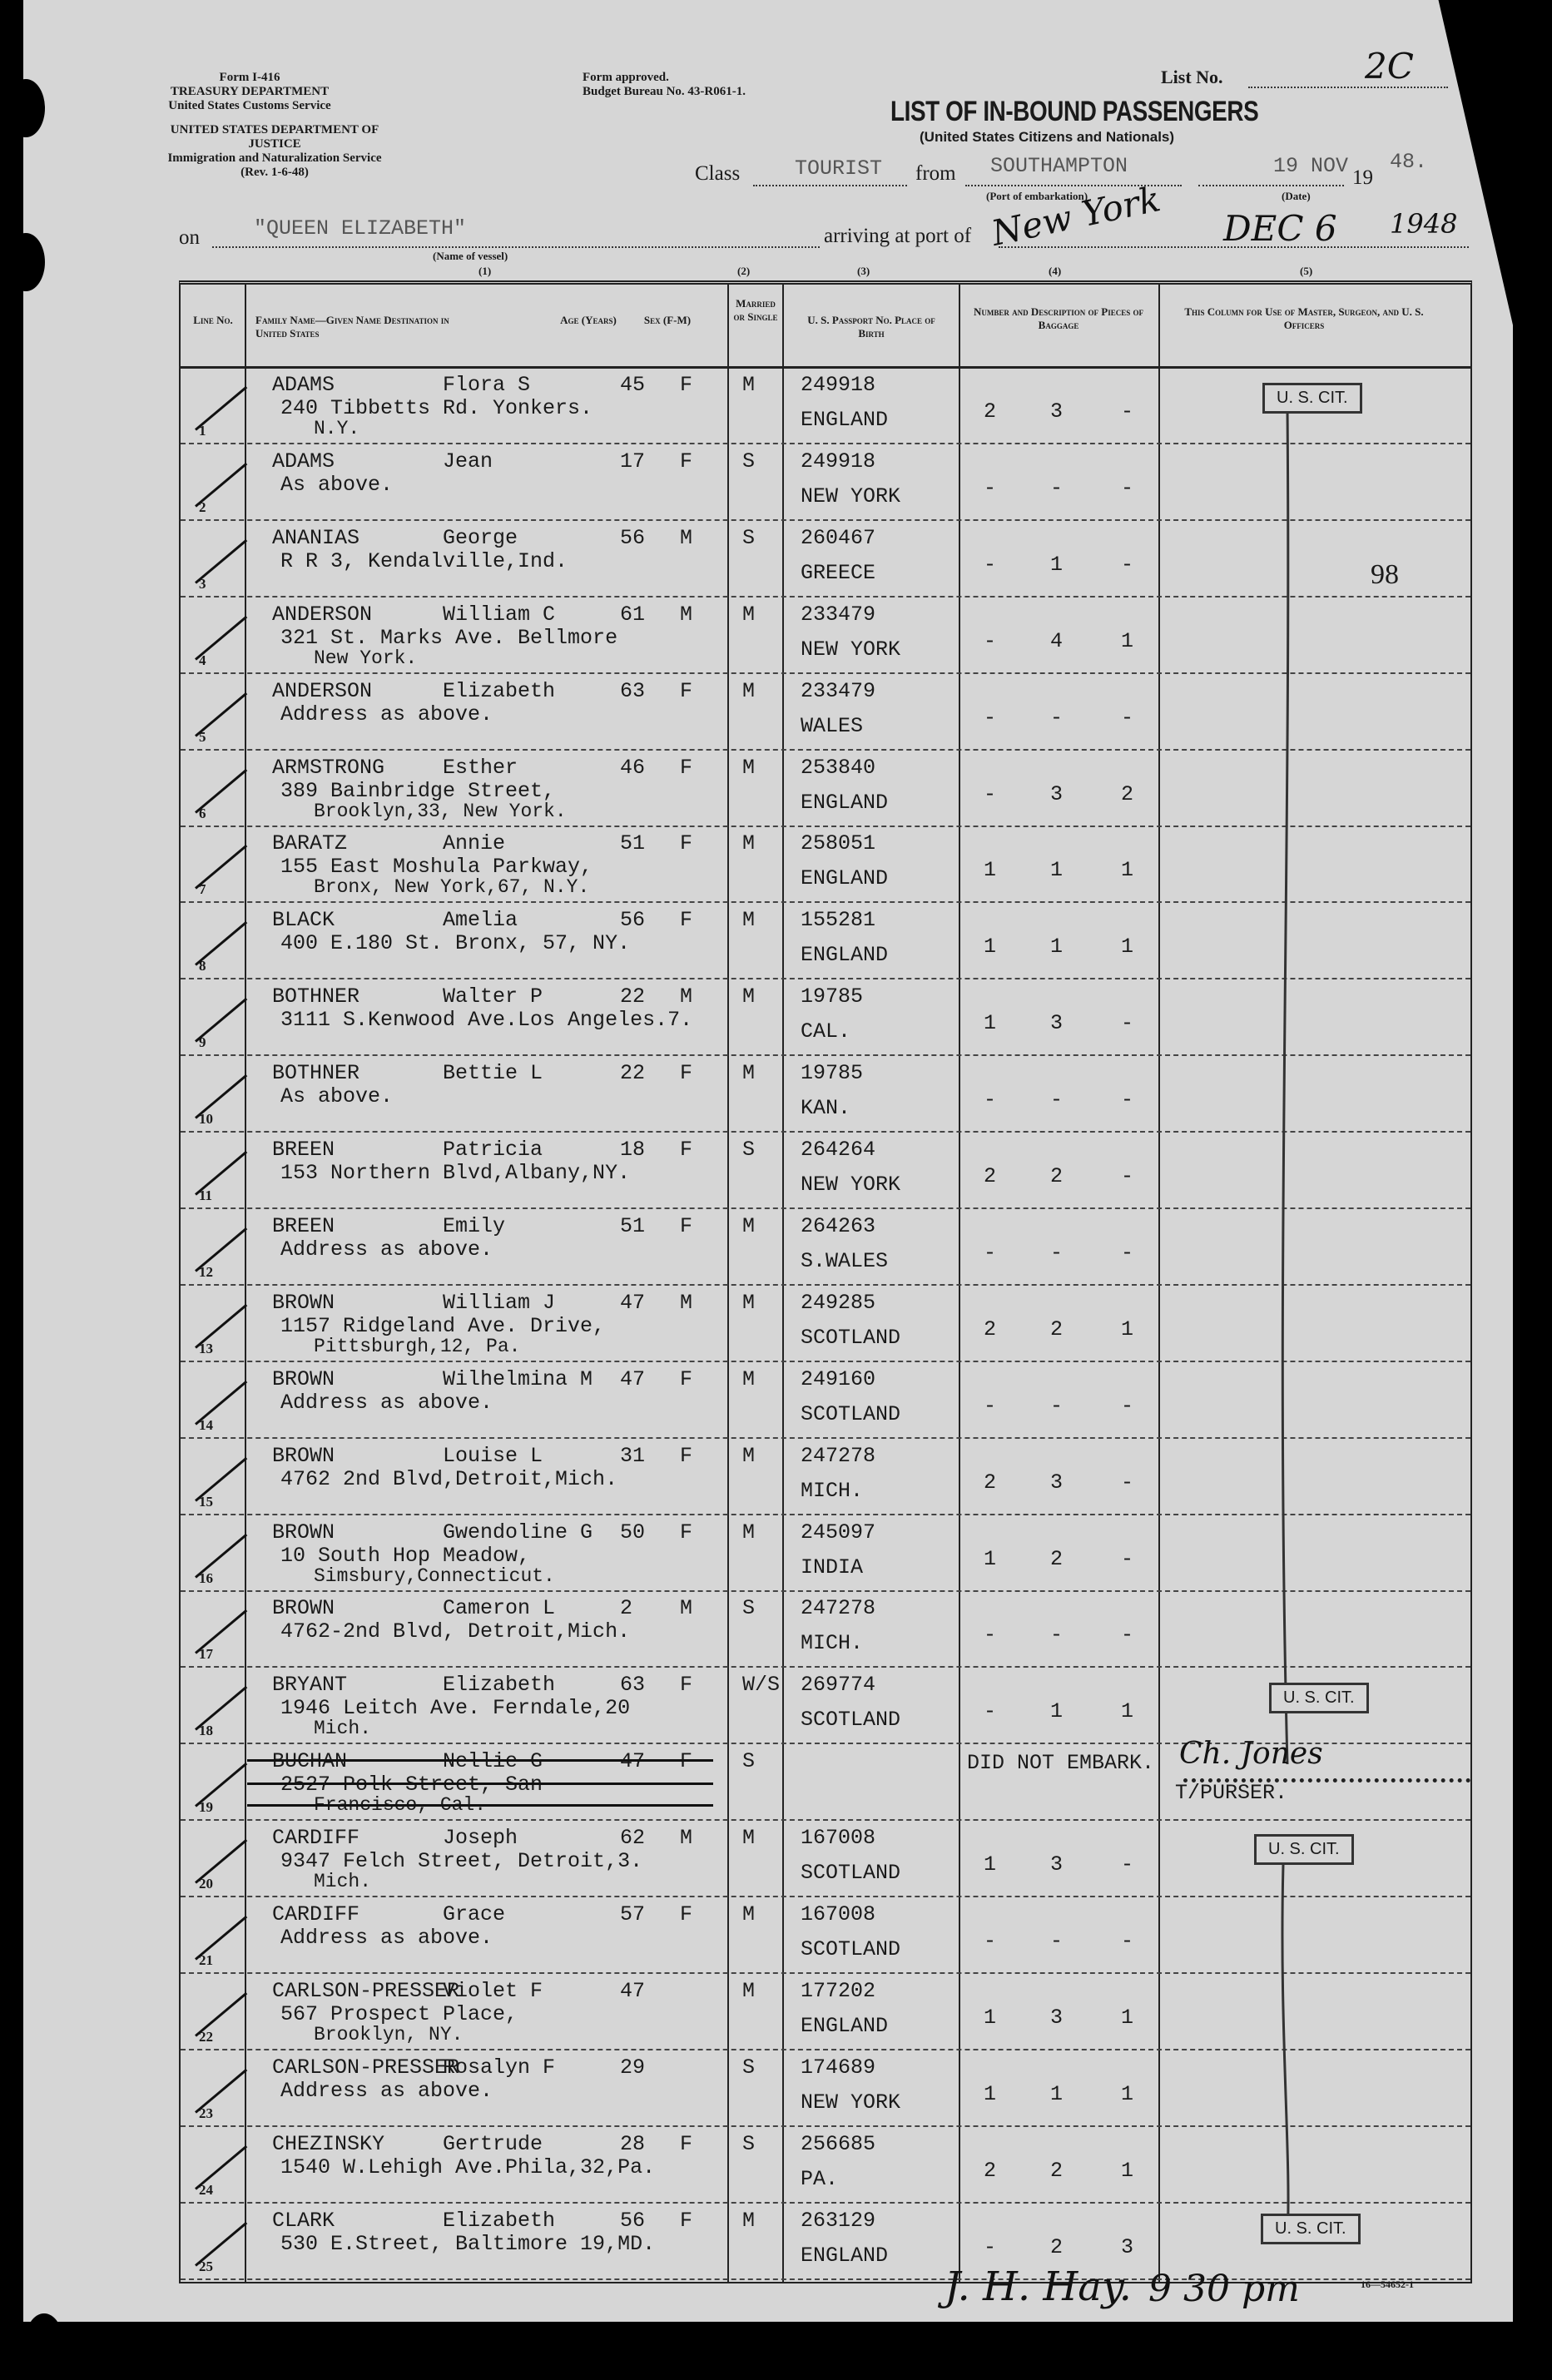 This screenshot has width=1552, height=2380. Describe the element at coordinates (436, 408) in the screenshot. I see `destination-address: 240 Tibbetts Rd. Yonkers.` at that location.